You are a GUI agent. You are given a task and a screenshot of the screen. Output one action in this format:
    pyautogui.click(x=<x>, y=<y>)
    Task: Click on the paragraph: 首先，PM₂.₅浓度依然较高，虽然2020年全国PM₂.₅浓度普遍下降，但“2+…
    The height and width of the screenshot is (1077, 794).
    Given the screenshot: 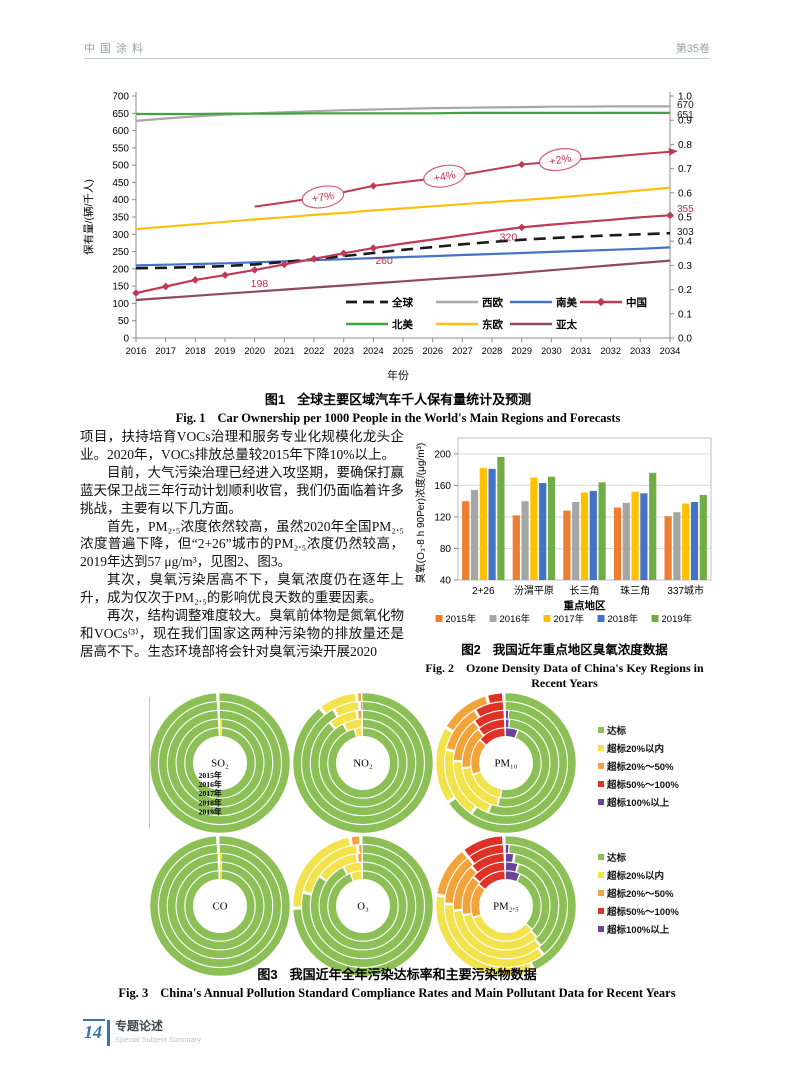 What is the action you would take?
    pyautogui.click(x=242, y=544)
    